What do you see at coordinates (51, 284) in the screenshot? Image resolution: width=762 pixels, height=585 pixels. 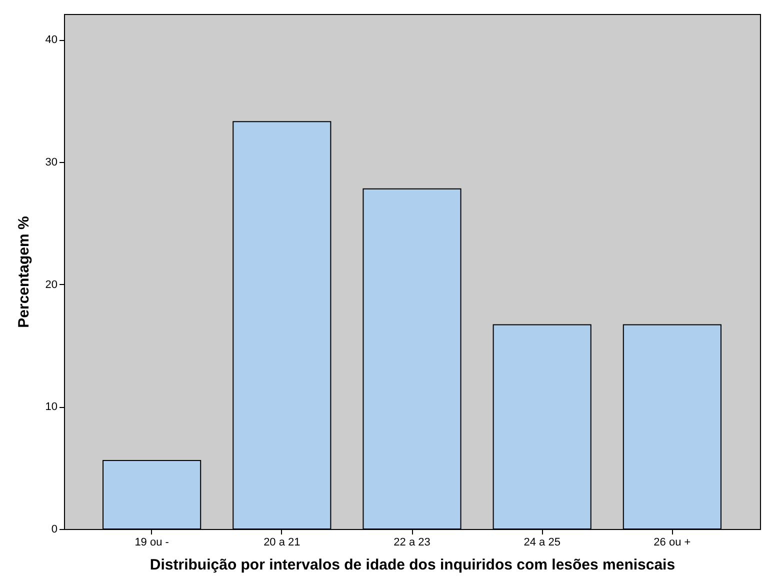 I see `y-tick-label: 20` at bounding box center [51, 284].